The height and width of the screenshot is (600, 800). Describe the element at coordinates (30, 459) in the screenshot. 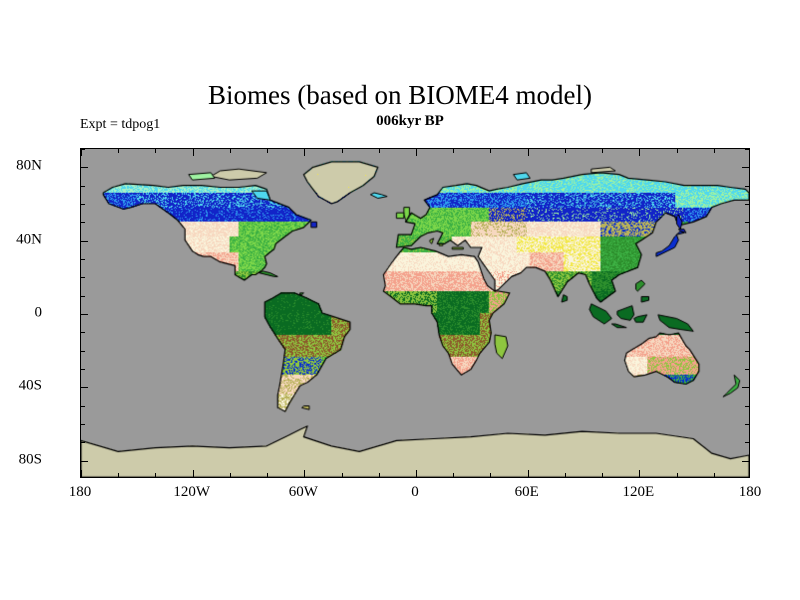

I see `y-axis-tick-label: 80S` at that location.